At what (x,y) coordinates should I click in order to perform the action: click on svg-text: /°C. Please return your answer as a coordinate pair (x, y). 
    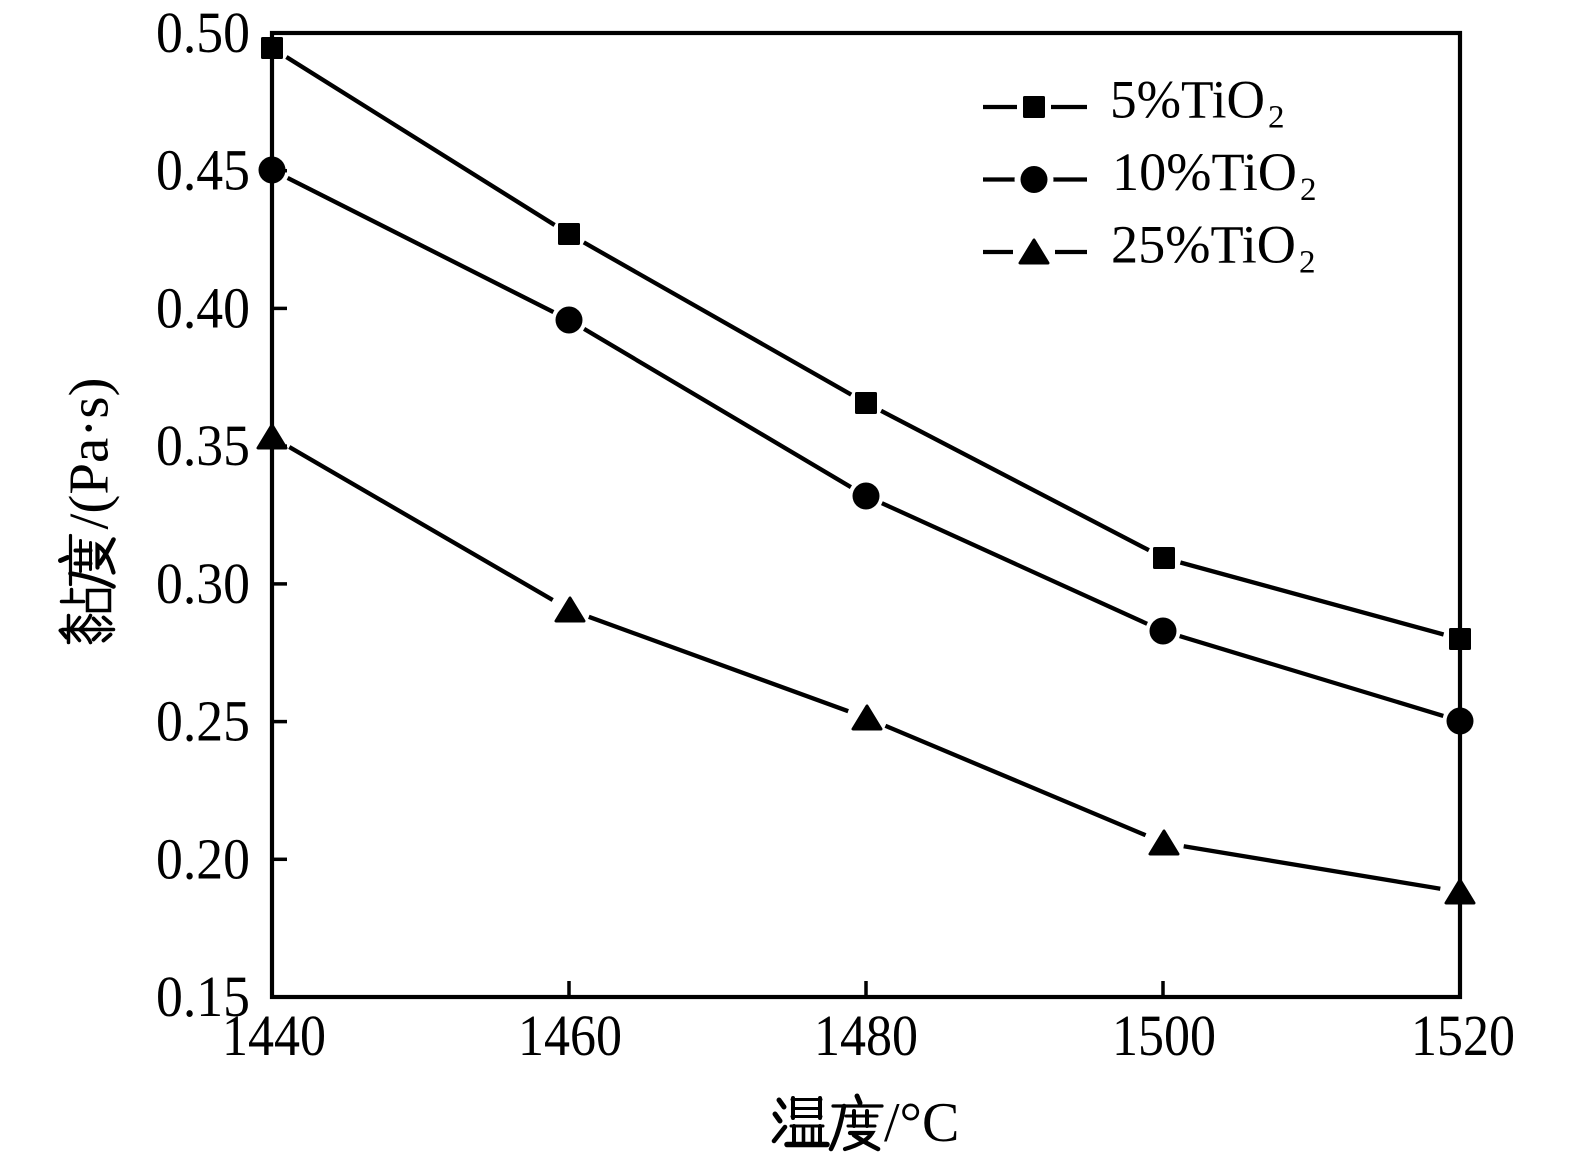
    Looking at the image, I should click on (921, 1123).